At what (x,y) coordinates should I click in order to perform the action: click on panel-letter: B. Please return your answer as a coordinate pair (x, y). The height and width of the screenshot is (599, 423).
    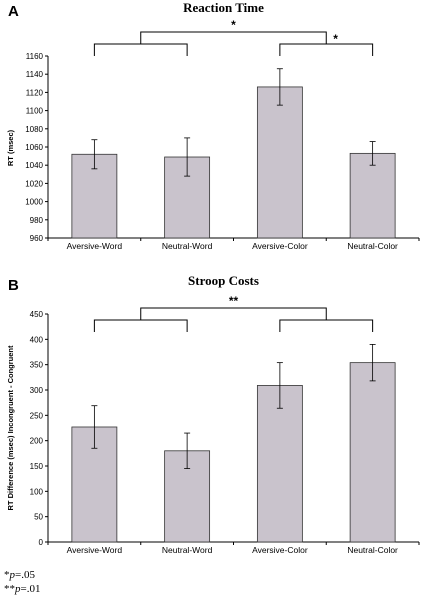
    Looking at the image, I should click on (13, 285).